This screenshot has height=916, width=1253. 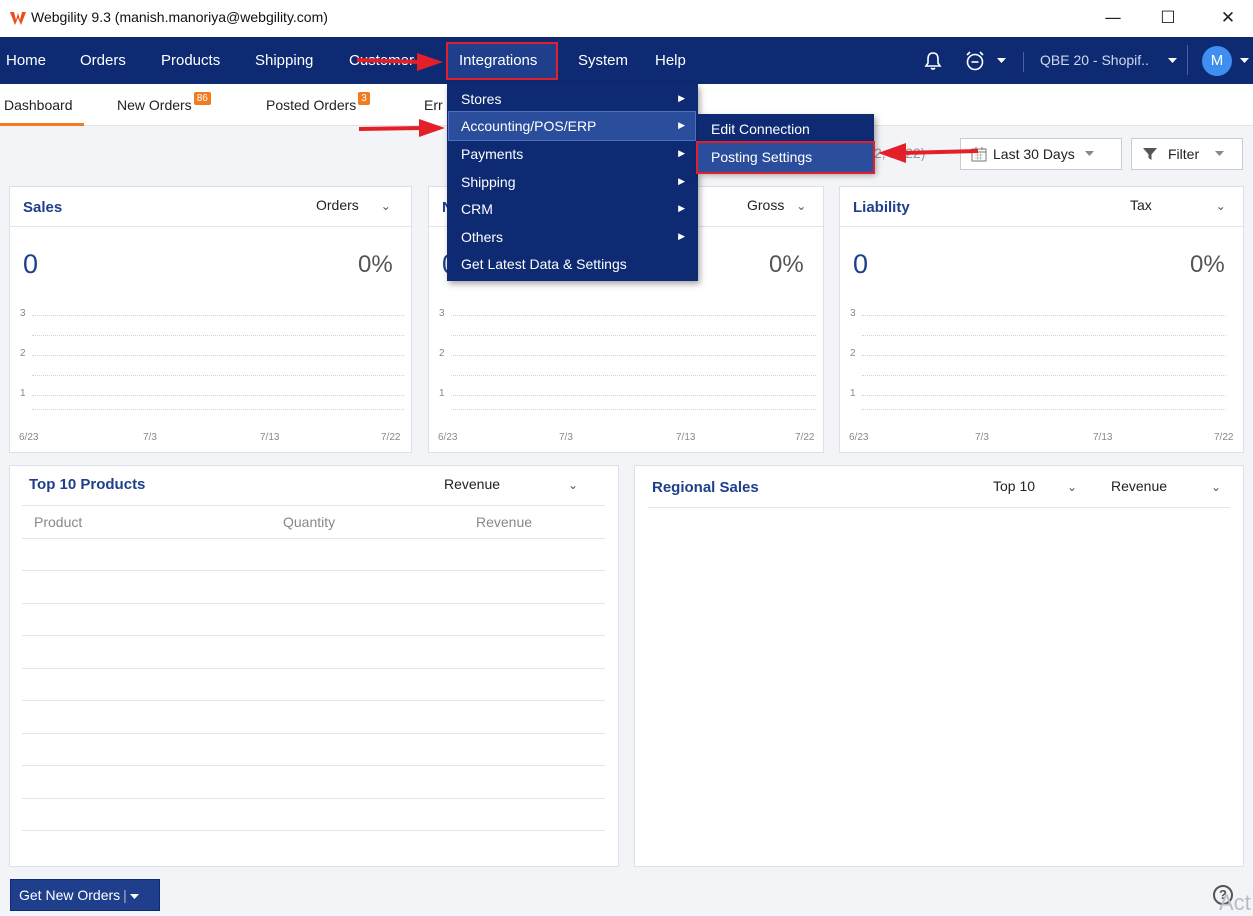 What do you see at coordinates (482, 237) in the screenshot?
I see `menu-label: Others` at bounding box center [482, 237].